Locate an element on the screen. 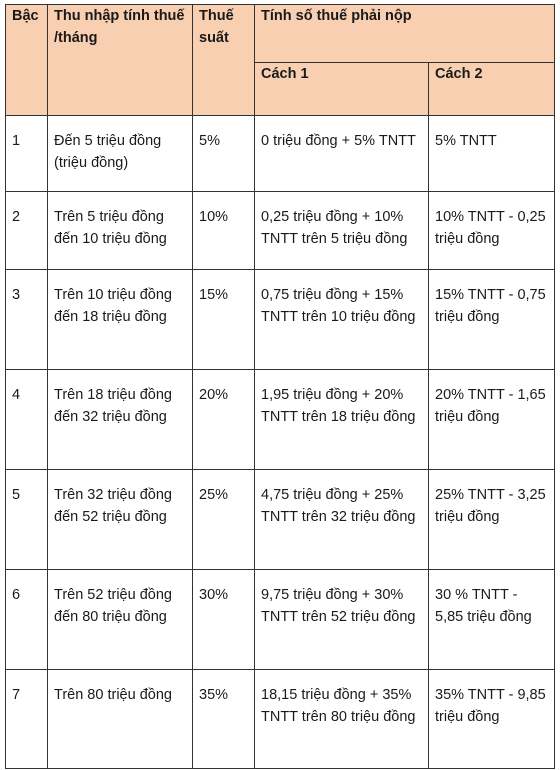 This screenshot has height=770, width=560. cell-thue-suat: 10% is located at coordinates (223, 230).